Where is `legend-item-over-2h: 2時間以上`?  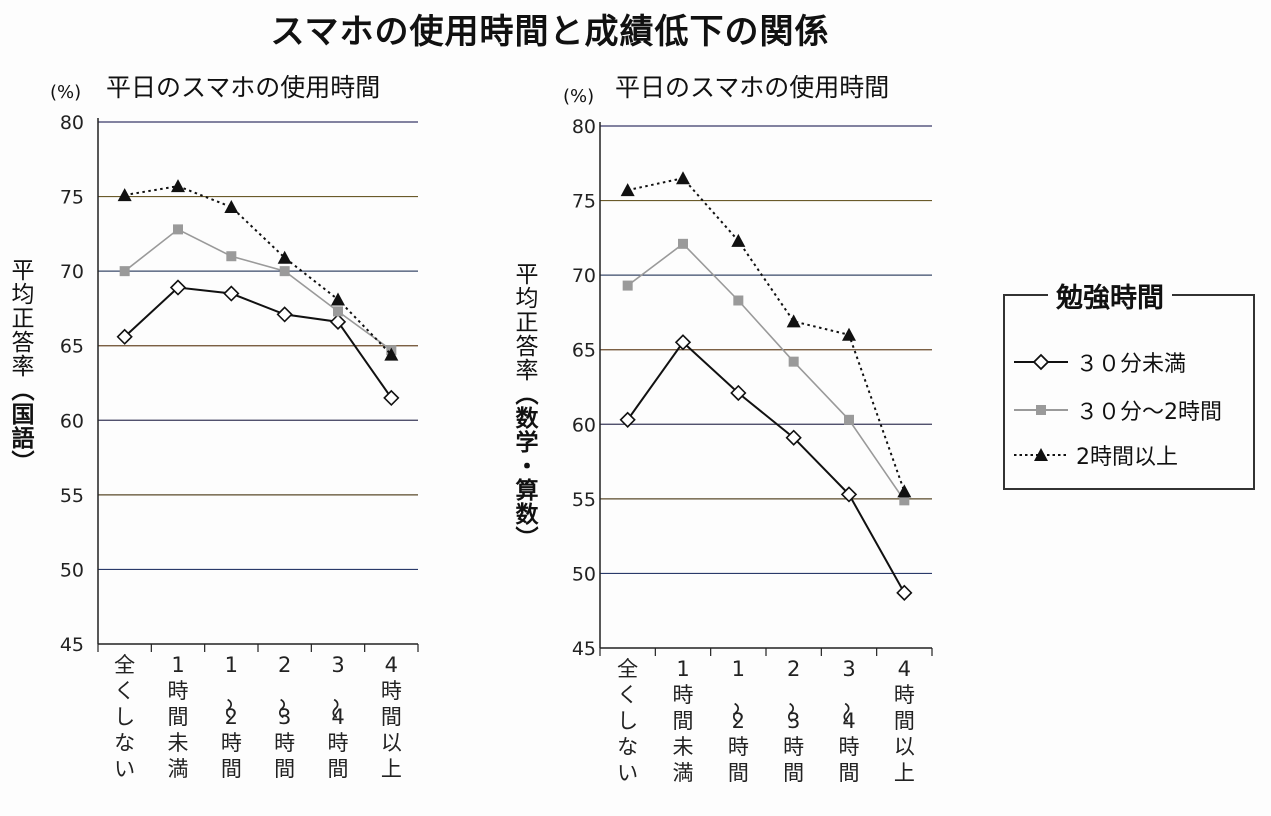
legend-item-over-2h: 2時間以上 is located at coordinates (1095, 455).